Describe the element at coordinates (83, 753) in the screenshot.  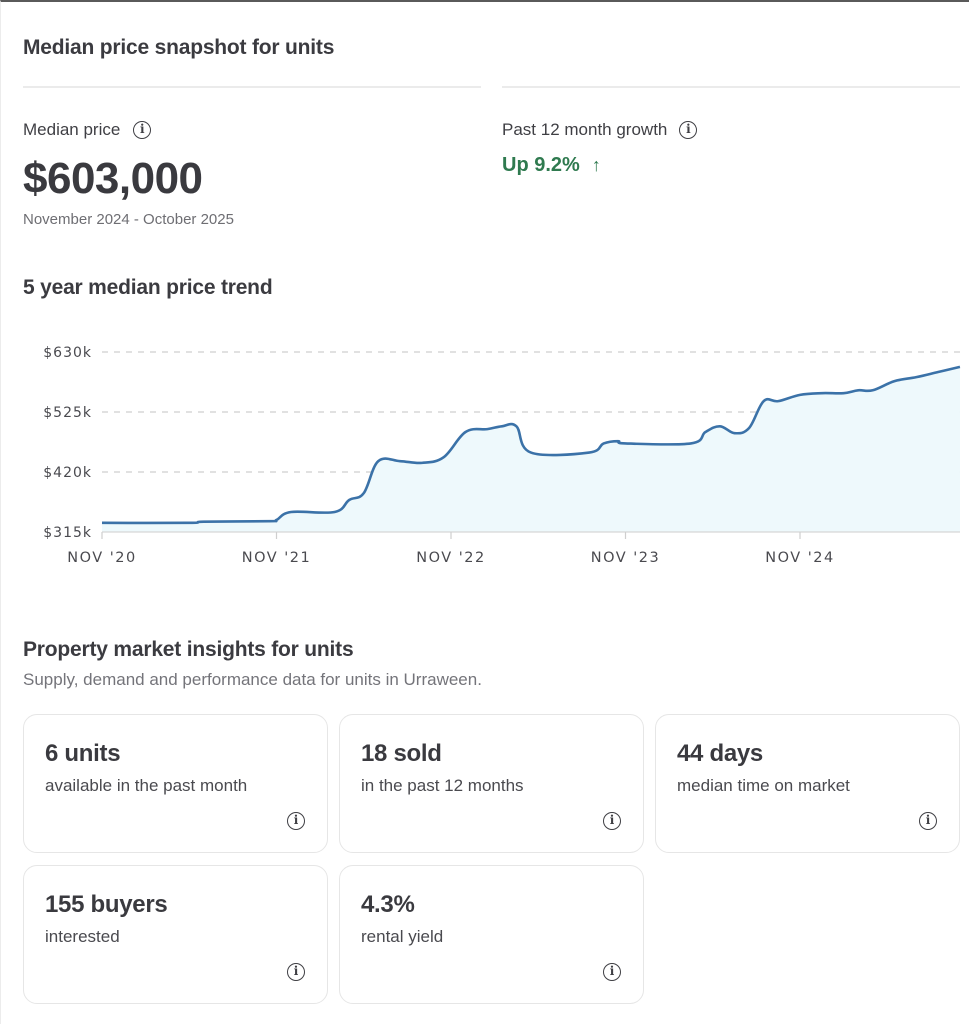
I see `insight-value: 6 units` at that location.